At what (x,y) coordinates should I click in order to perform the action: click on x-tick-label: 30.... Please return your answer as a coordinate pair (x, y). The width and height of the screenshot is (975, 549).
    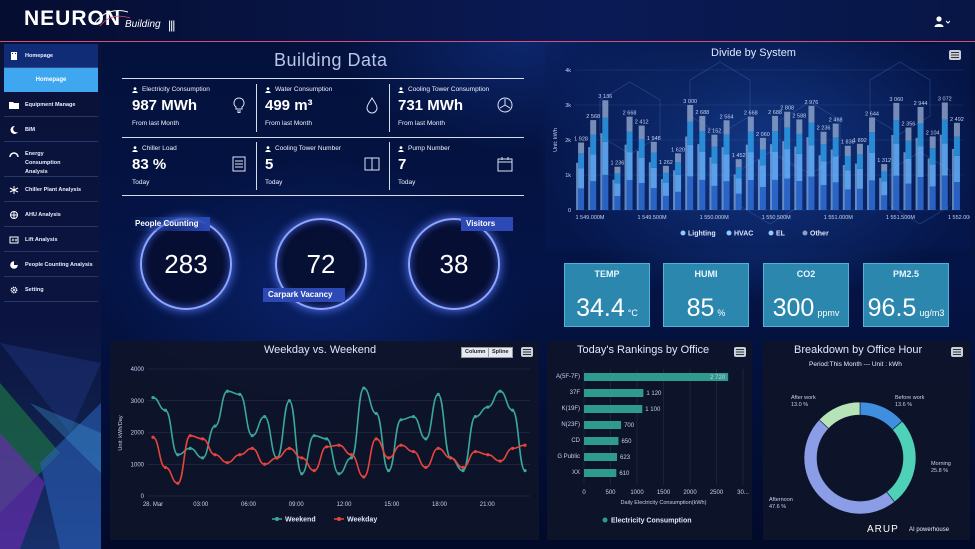
    Looking at the image, I should click on (743, 493).